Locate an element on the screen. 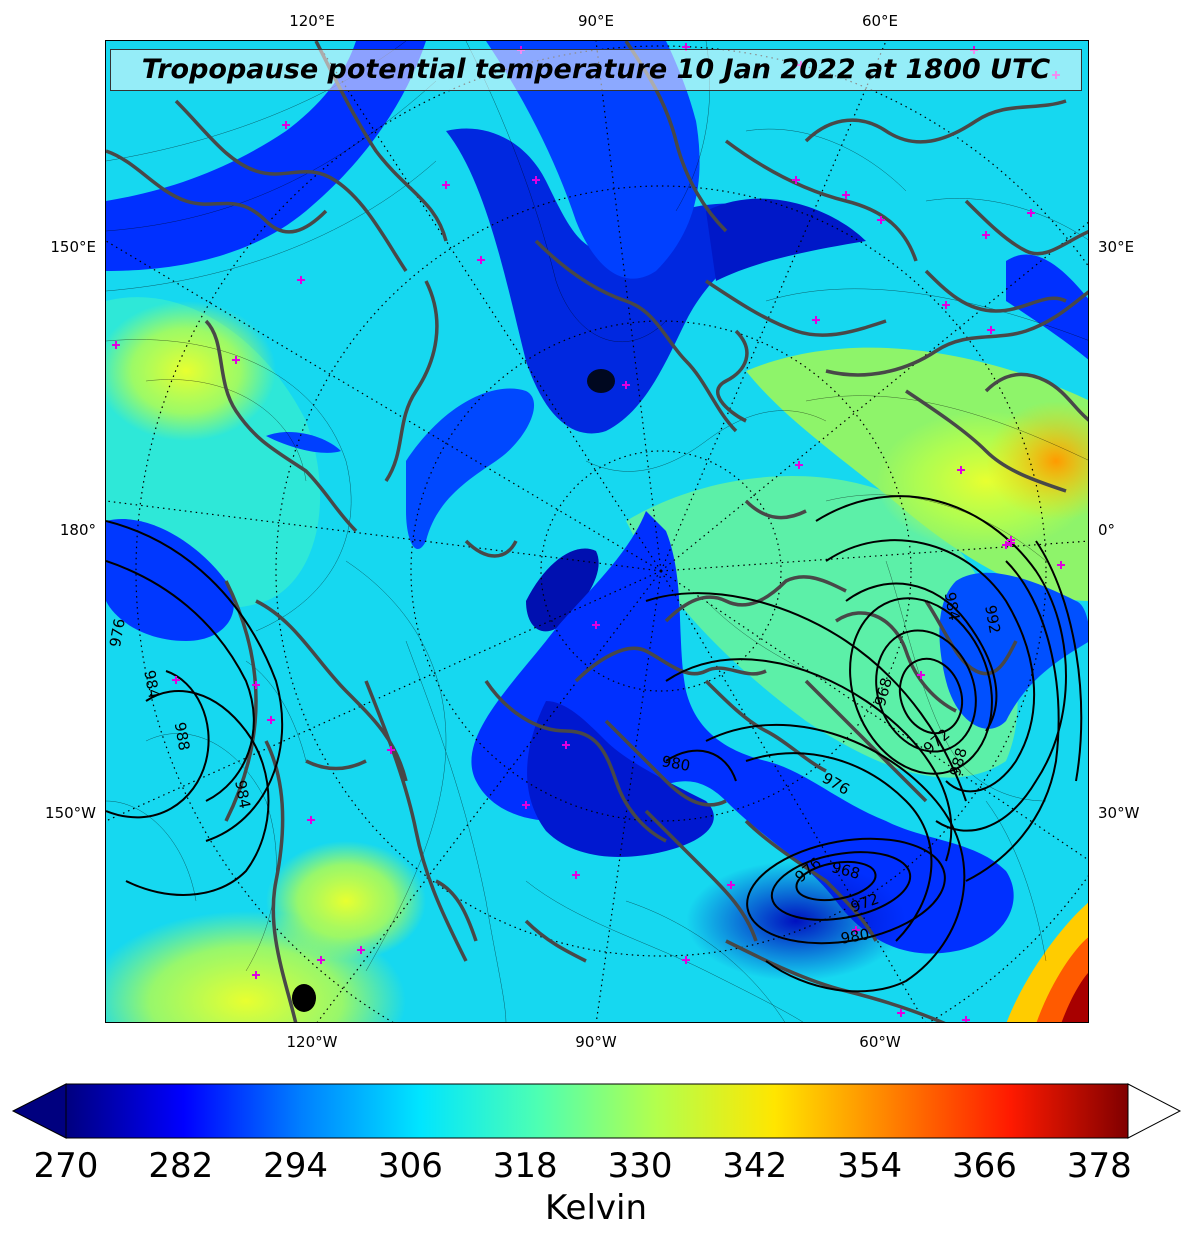  lon-label-top: 90°E is located at coordinates (596, 21).